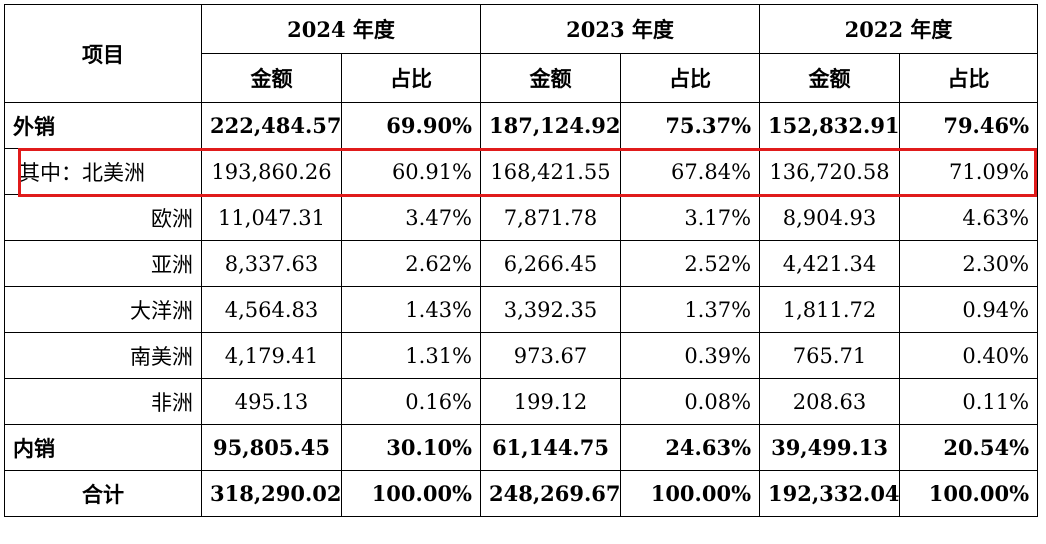 This screenshot has width=1046, height=544. What do you see at coordinates (551, 263) in the screenshot?
I see `amount-cell: 6,266.45` at bounding box center [551, 263].